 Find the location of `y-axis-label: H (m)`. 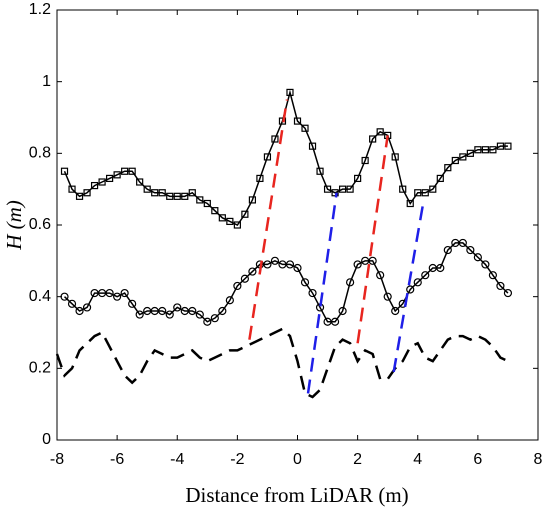

y-axis-label: H (m) is located at coordinates (14, 225).